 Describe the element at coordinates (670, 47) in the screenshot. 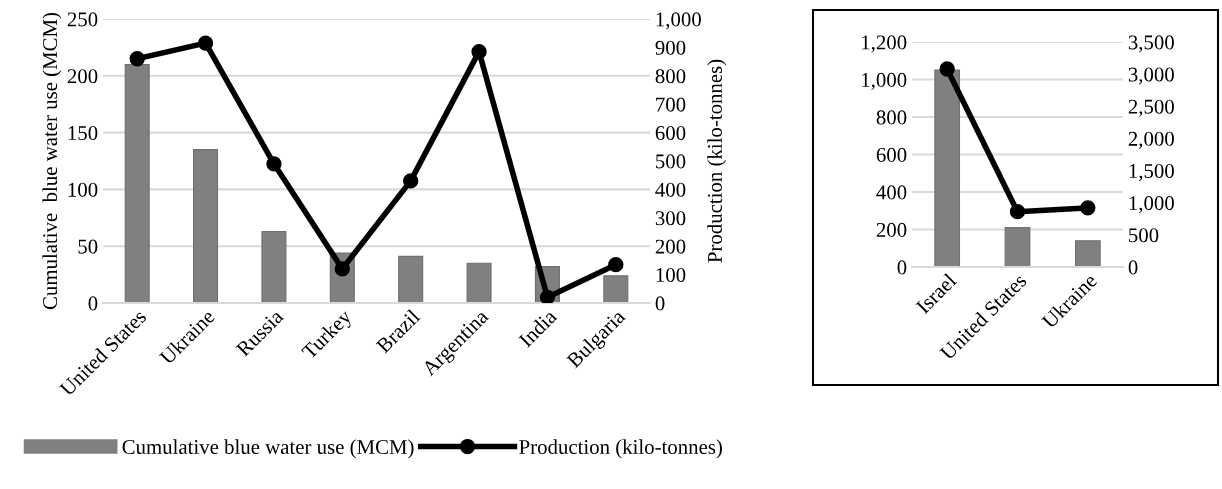

I see `y2-tick-label: 900` at that location.